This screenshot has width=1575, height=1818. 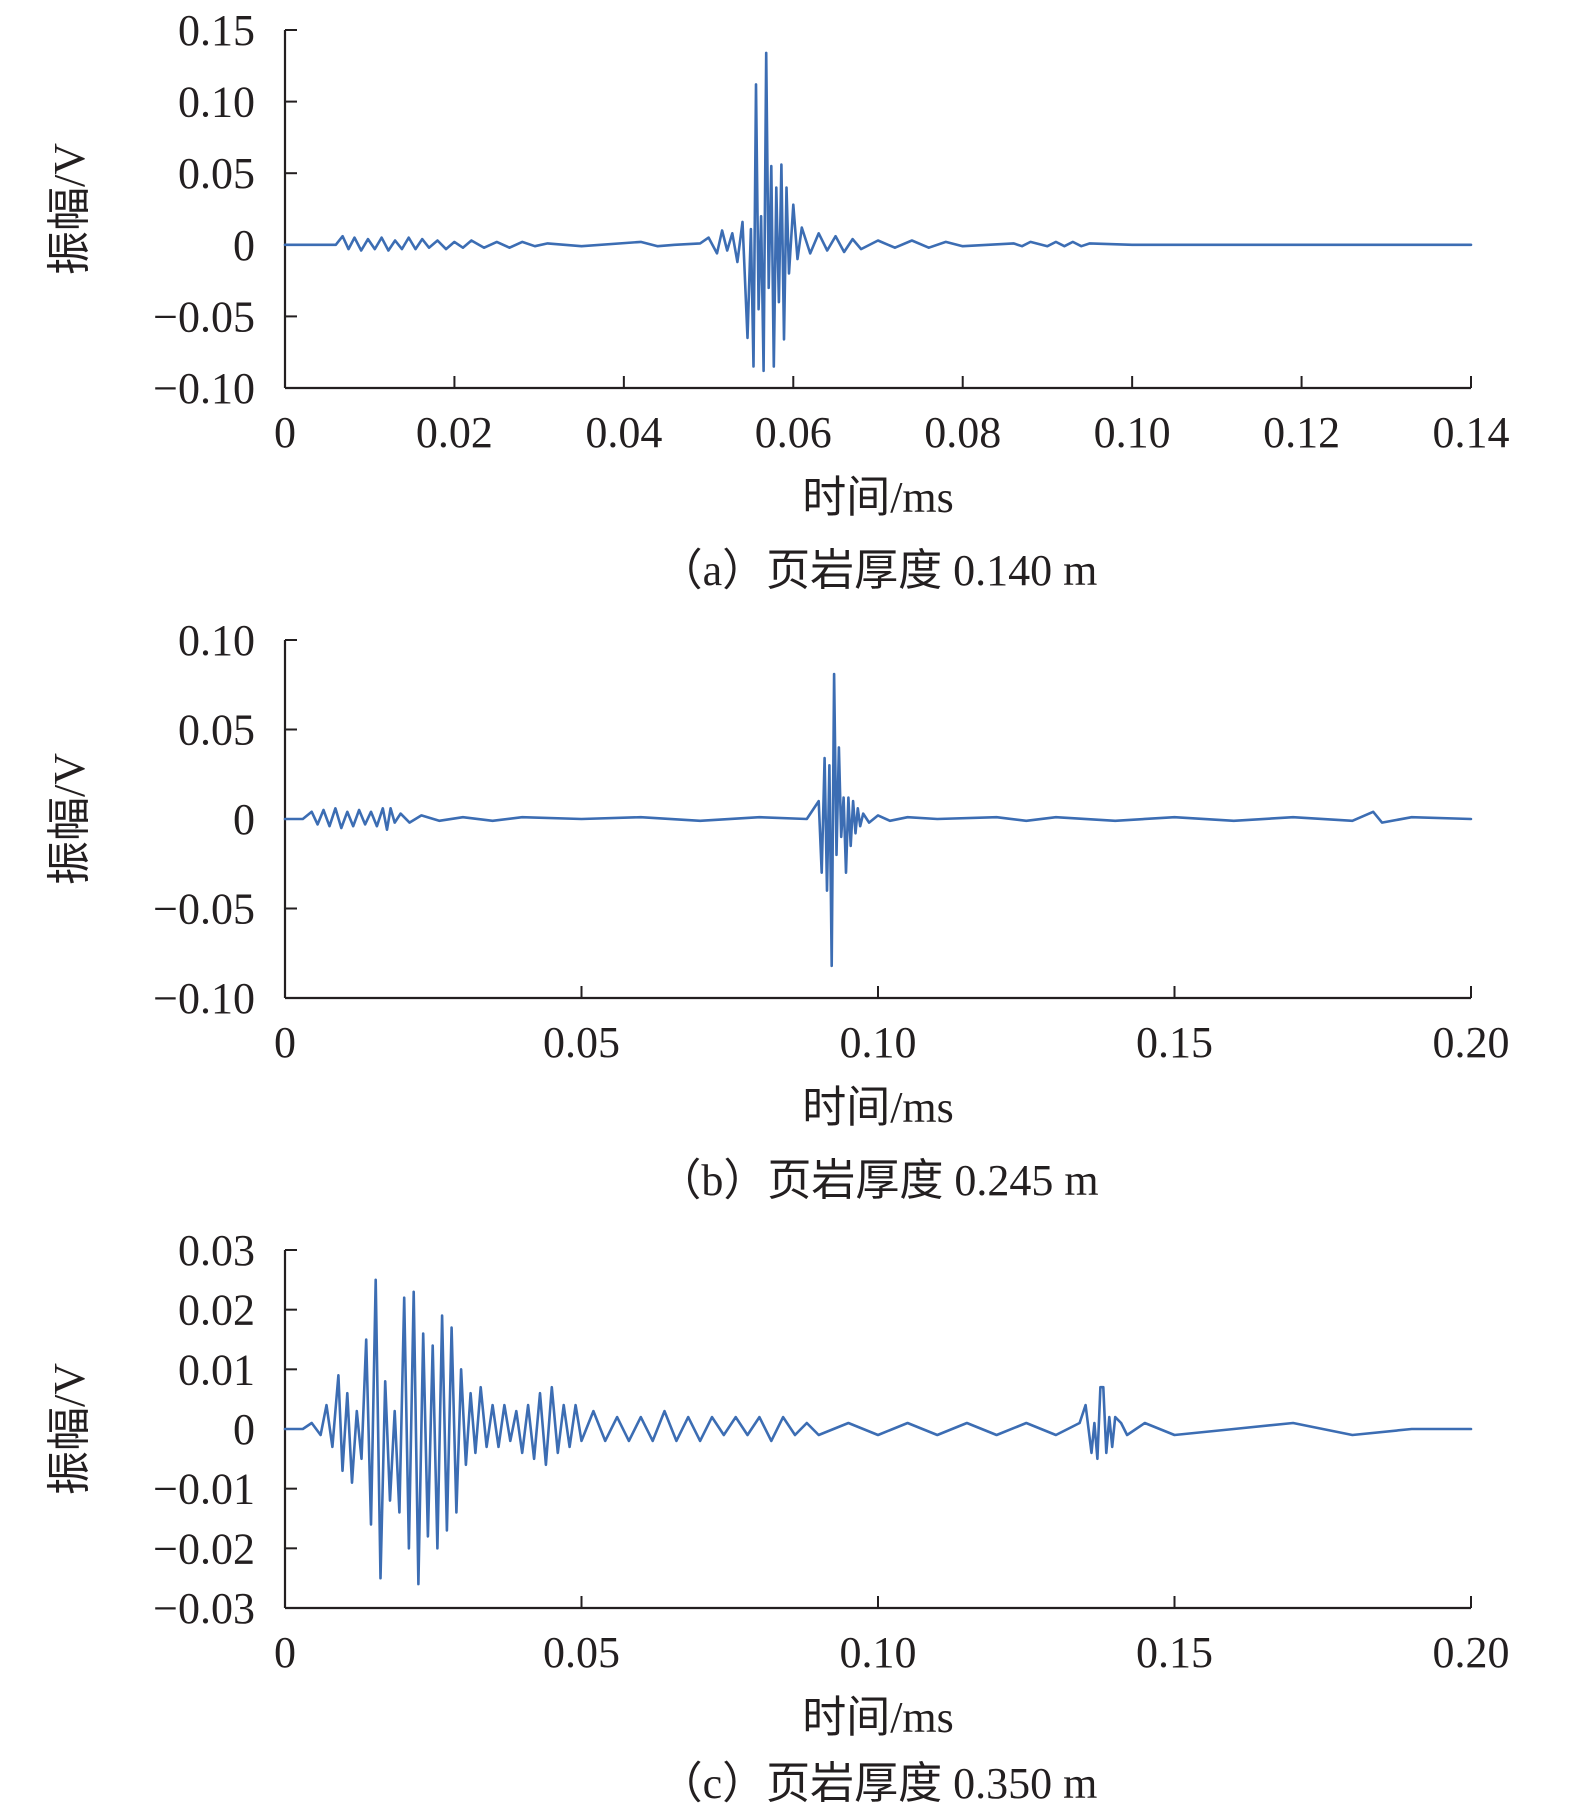 I want to click on panel-caption: （a）页岩厚度 0.140 m, so click(x=878, y=570).